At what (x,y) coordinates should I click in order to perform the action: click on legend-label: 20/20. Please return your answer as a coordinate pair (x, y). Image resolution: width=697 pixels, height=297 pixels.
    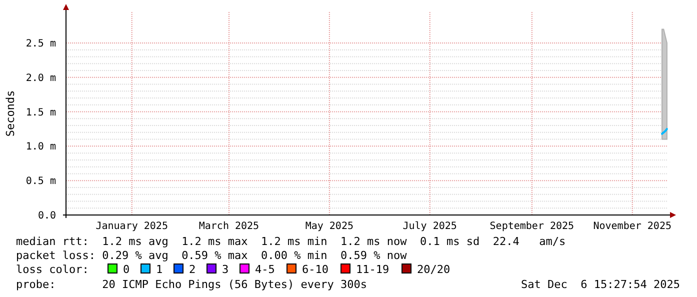
    Looking at the image, I should click on (433, 269).